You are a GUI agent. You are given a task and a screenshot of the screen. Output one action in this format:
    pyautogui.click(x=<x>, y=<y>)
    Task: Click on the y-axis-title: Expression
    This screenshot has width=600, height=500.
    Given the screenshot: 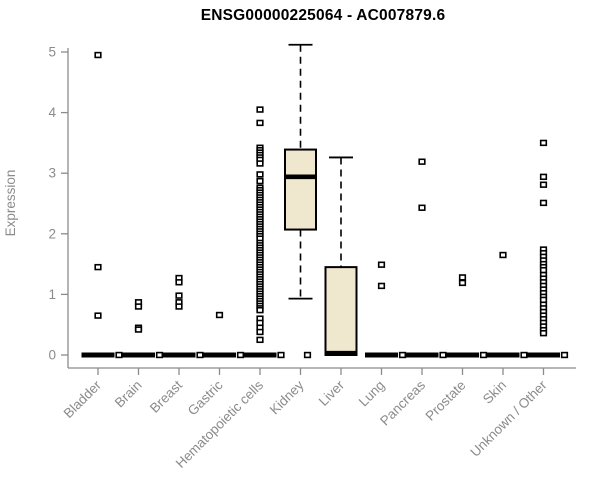 What is the action you would take?
    pyautogui.click(x=10, y=203)
    